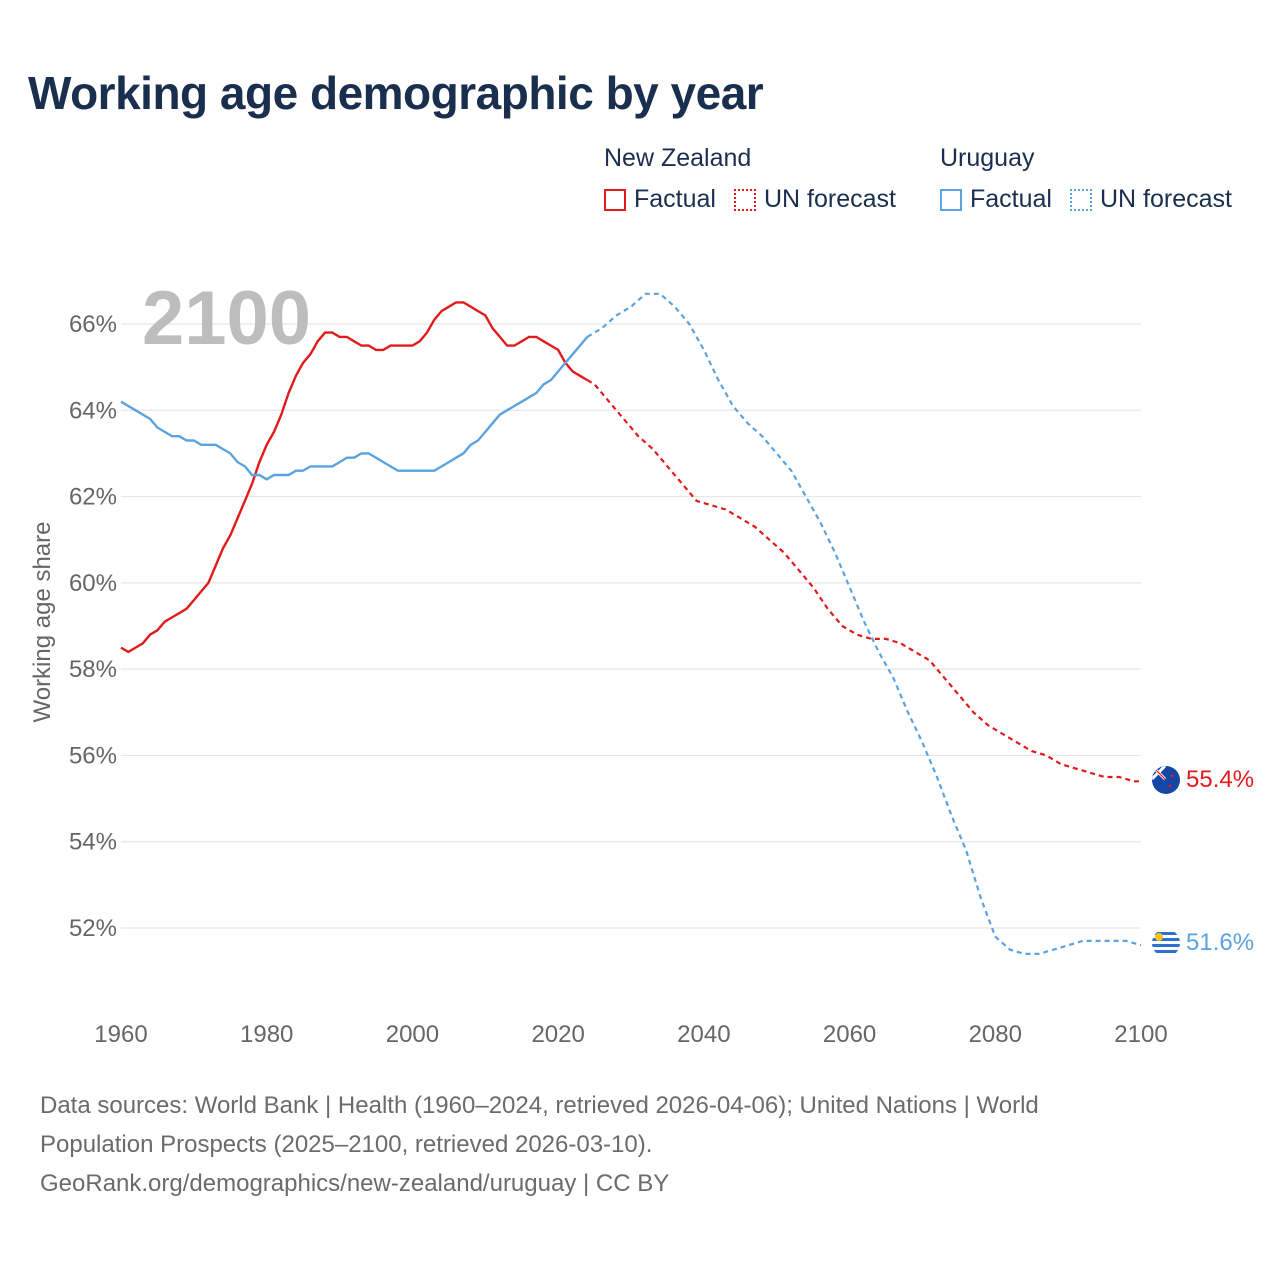 This screenshot has width=1280, height=1280. What do you see at coordinates (93, 583) in the screenshot?
I see `y-tick-label: 60%` at bounding box center [93, 583].